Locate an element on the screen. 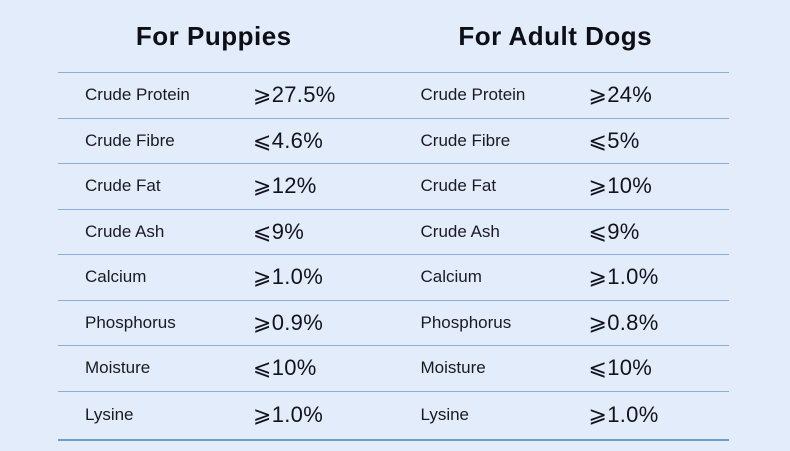  nutrient-row-moisture: Moisture ⩽10% Moisture ⩽10% is located at coordinates (393, 368).